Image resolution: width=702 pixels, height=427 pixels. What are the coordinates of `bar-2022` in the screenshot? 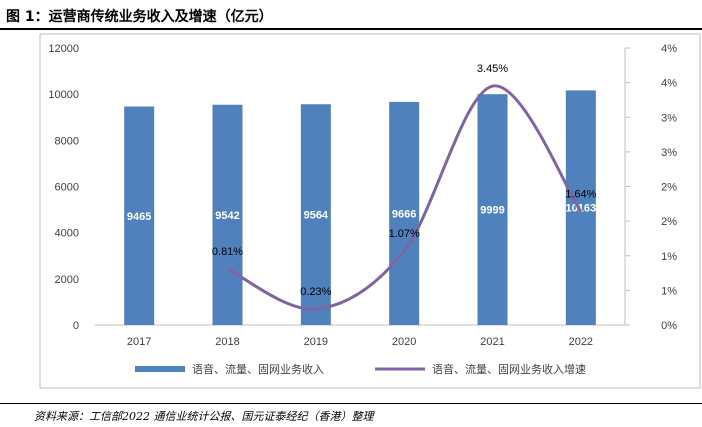 It's located at (580, 207).